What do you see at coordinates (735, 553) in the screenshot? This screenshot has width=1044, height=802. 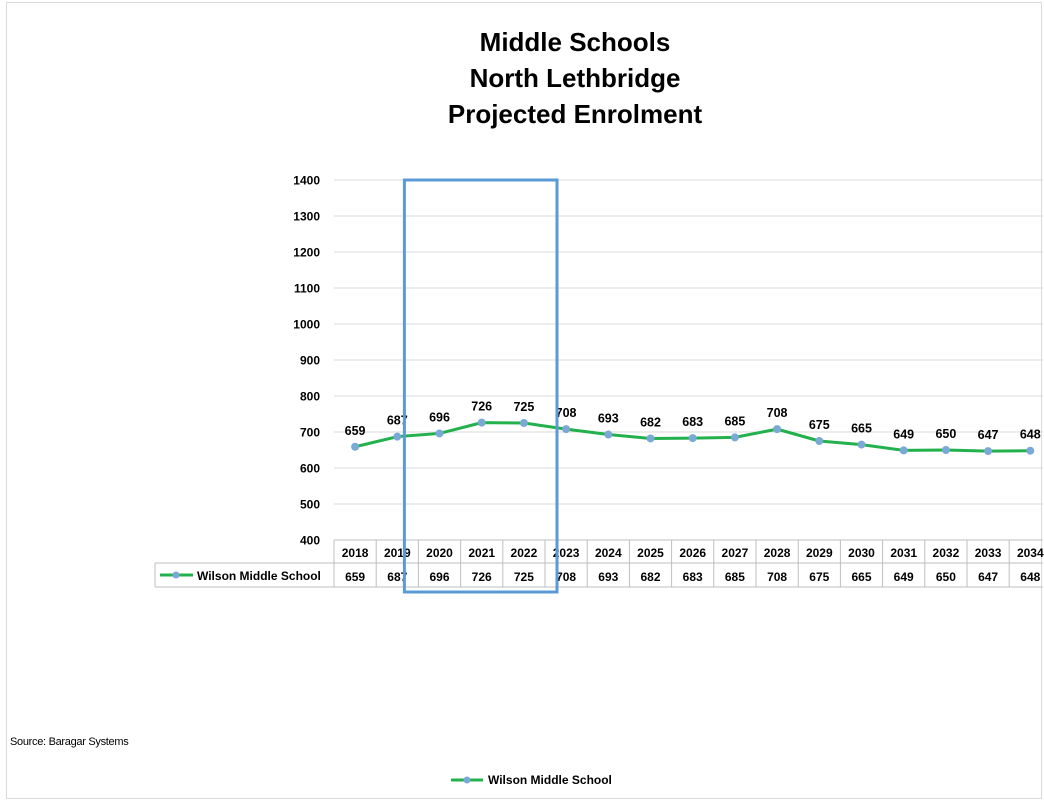 I see `x-tick-label: 2027` at bounding box center [735, 553].